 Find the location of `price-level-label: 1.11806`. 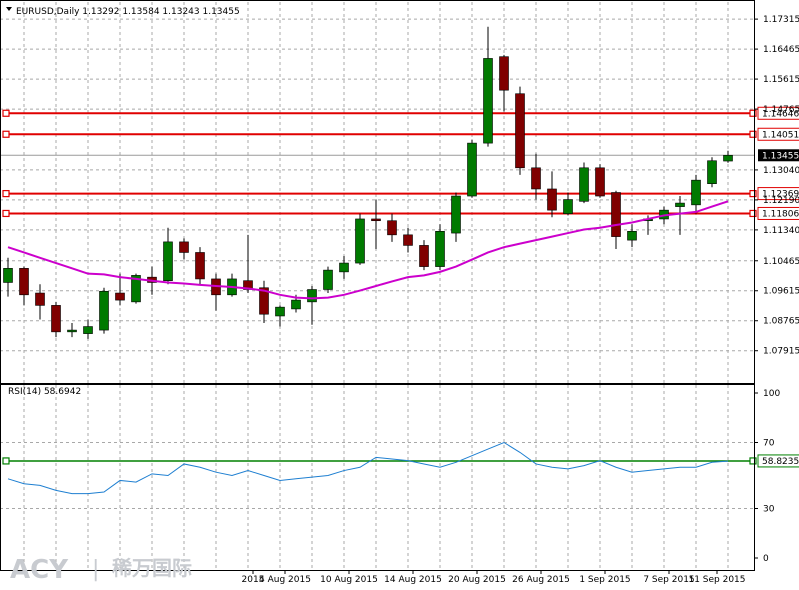

price-level-label: 1.11806 is located at coordinates (780, 214).